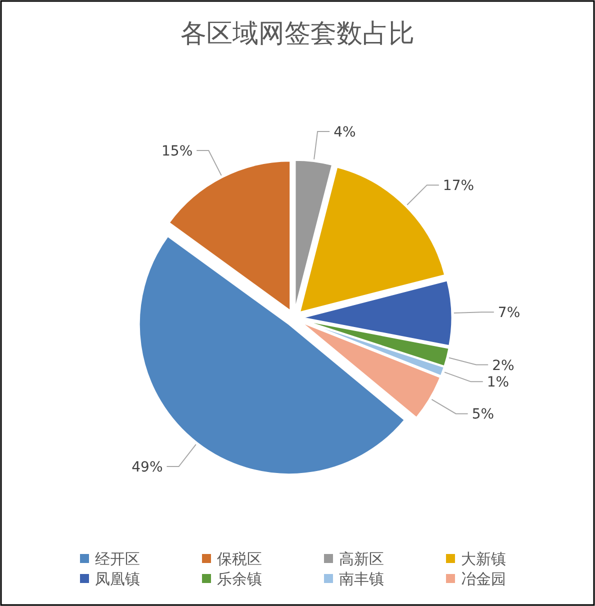 The width and height of the screenshot is (595, 606). Describe the element at coordinates (239, 579) in the screenshot. I see `legend-label: 乐余镇` at that location.